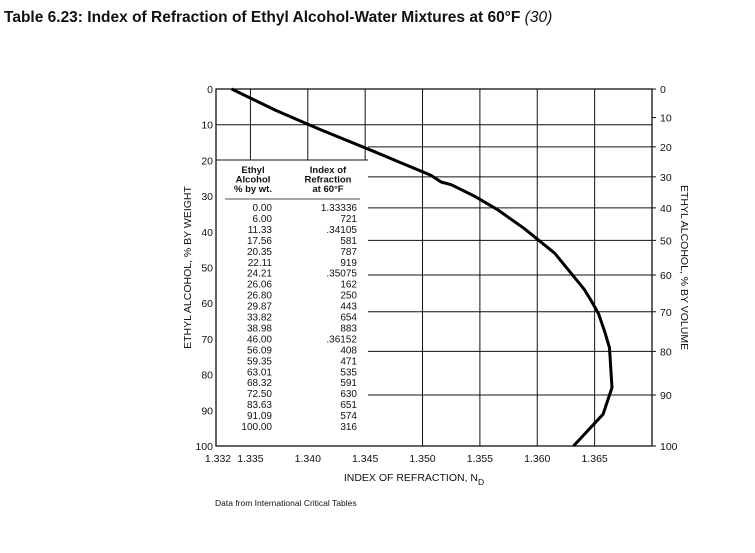 The image size is (755, 553). What do you see at coordinates (210, 90) in the screenshot?
I see `y-tick-label: 0` at bounding box center [210, 90].